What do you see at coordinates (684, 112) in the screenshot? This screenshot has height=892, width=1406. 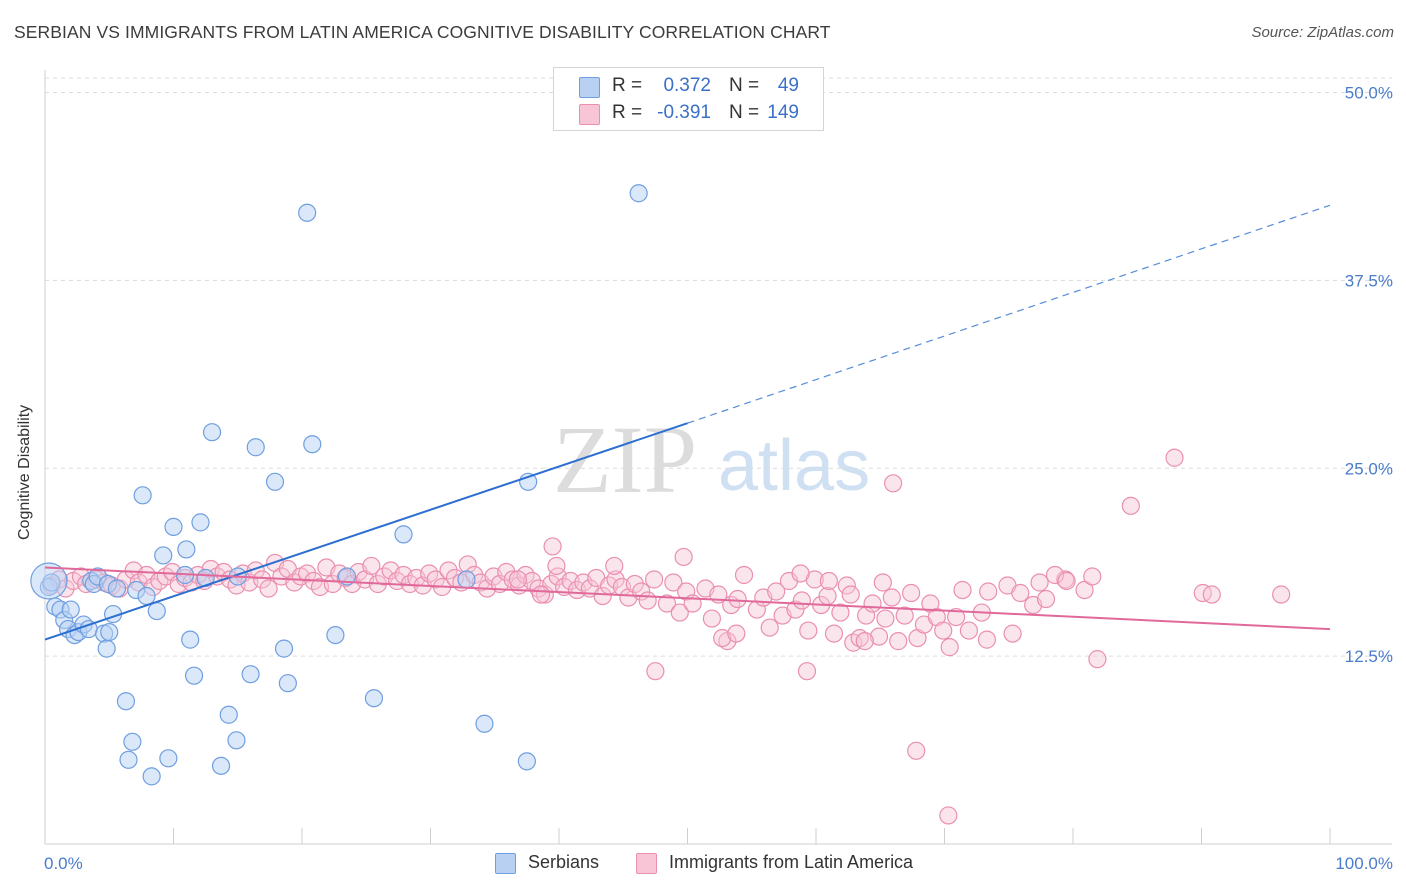 I see `legend-r-value: -0.391` at bounding box center [684, 112].